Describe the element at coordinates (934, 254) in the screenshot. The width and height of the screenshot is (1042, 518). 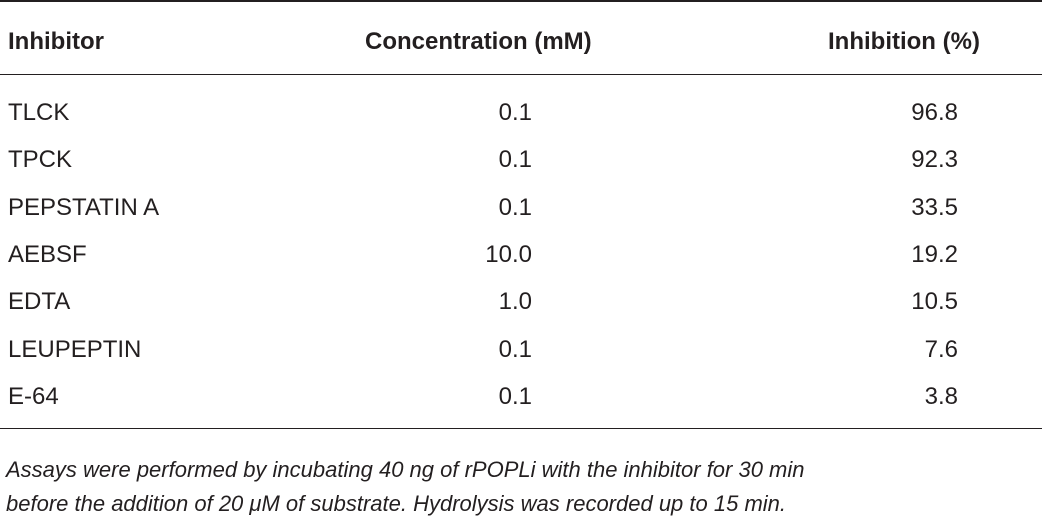
I see `table-cell: 19.2` at that location.